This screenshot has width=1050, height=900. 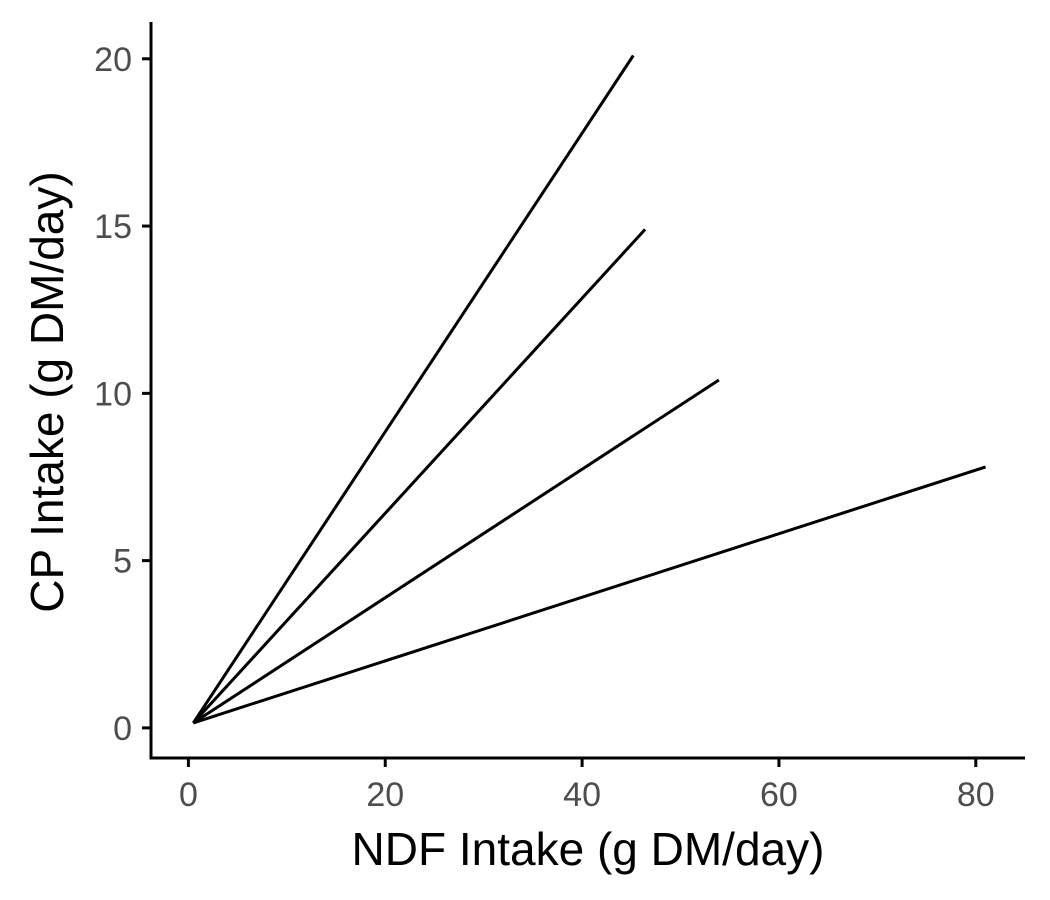 I want to click on y-tick-label: 0, so click(x=122, y=729).